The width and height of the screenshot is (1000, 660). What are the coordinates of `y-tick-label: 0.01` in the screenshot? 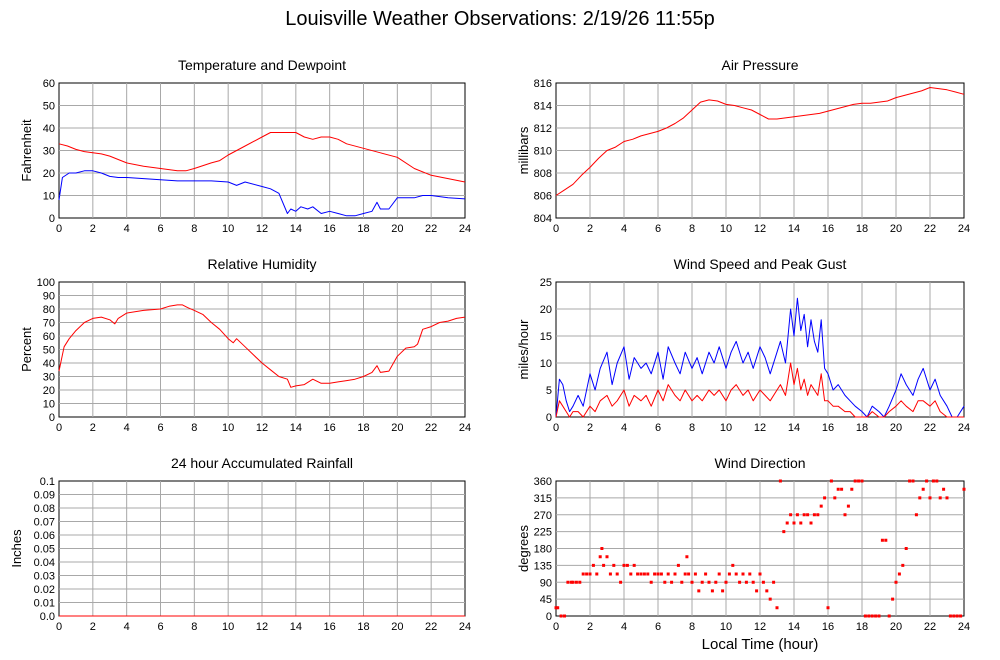 It's located at (44, 604).